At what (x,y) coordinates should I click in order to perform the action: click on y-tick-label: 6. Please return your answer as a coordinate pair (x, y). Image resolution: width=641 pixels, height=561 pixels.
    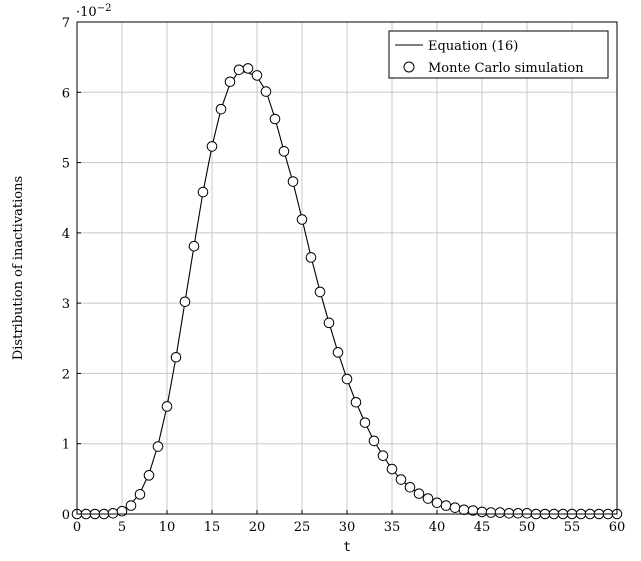
    Looking at the image, I should click on (66, 93).